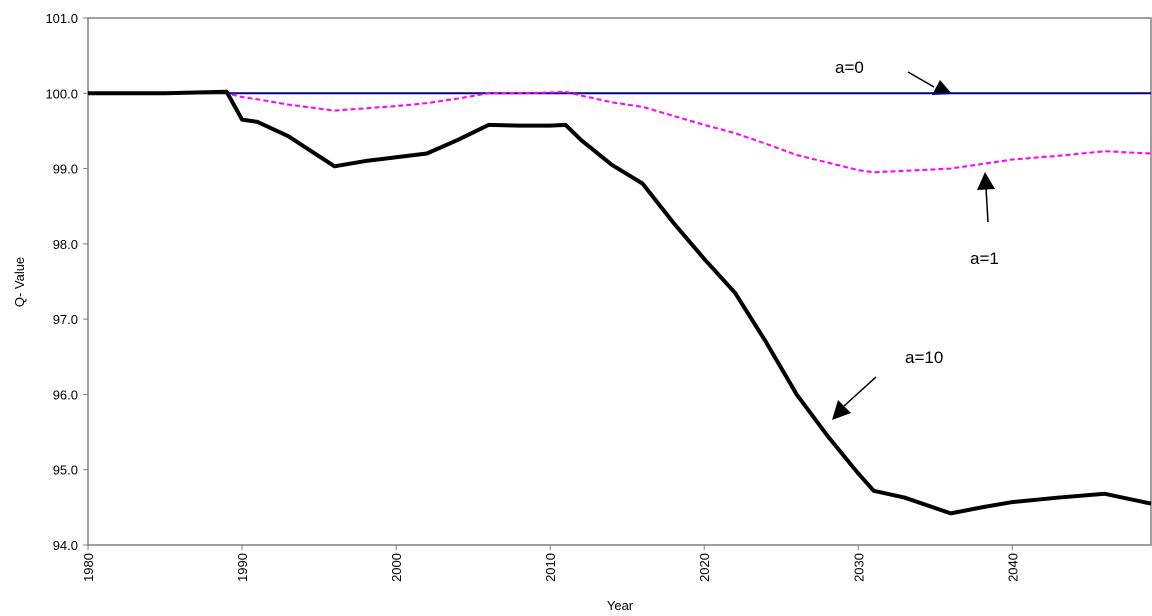  I want to click on x-tick-label: 2020, so click(704, 567).